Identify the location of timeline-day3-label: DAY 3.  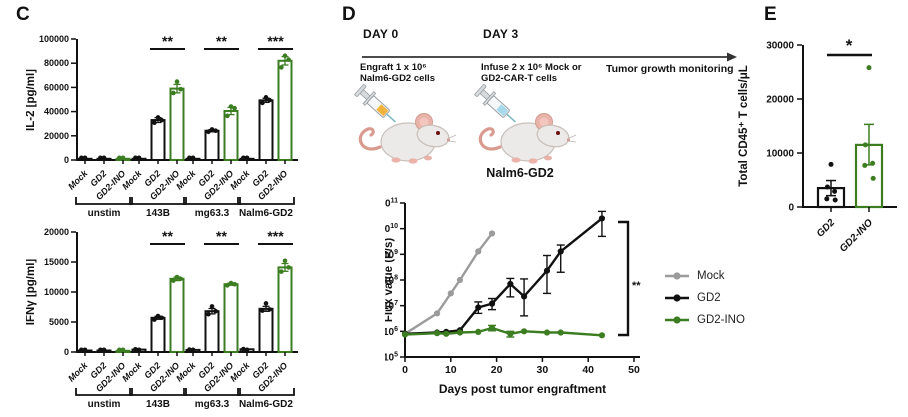
(501, 34).